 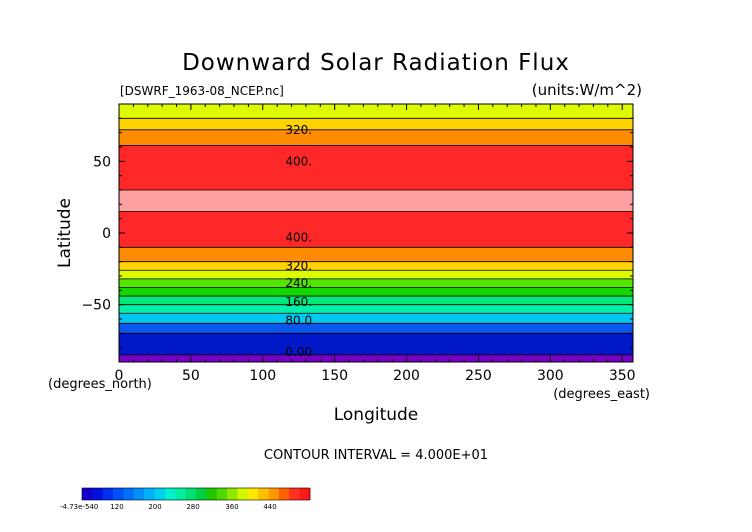 What do you see at coordinates (601, 394) in the screenshot?
I see `x-unit-label: (degrees_east)` at bounding box center [601, 394].